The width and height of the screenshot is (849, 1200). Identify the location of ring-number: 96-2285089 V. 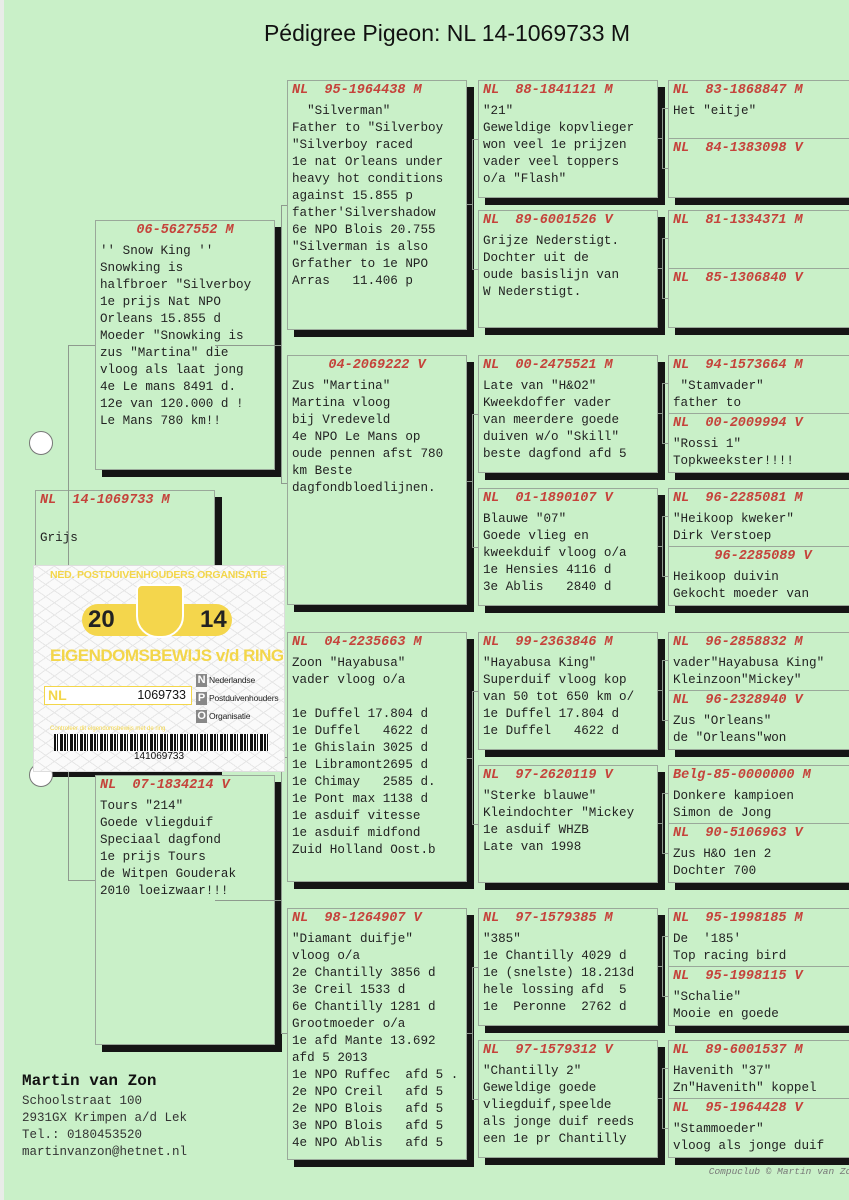
(763, 556).